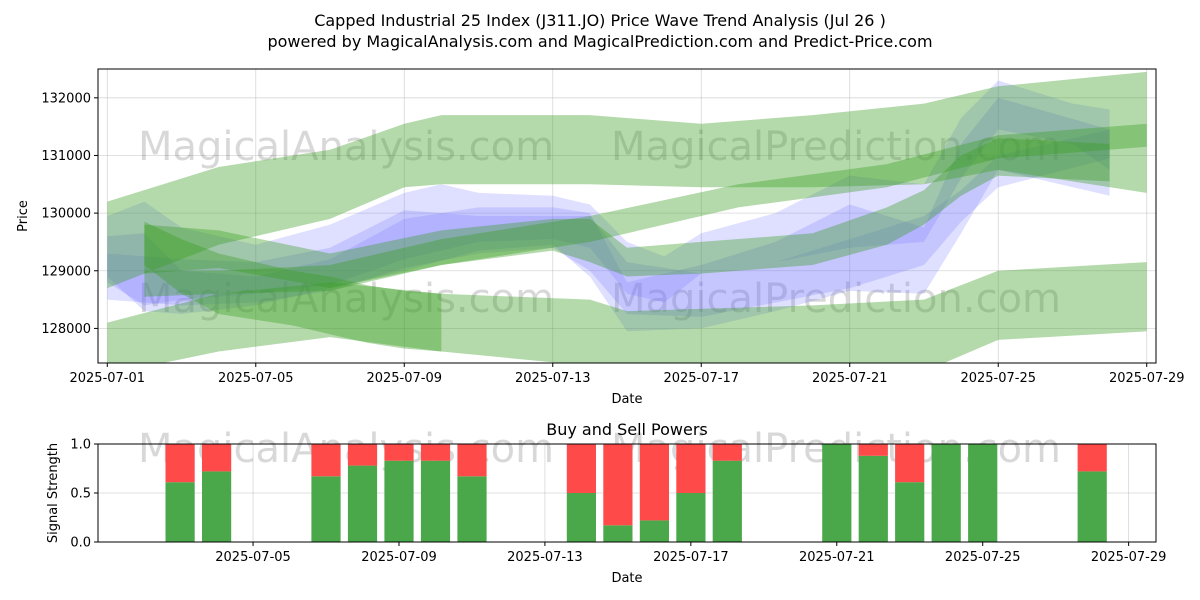 This screenshot has width=1200, height=600. I want to click on signal-y-ticks: 0.0 0.5 1.0, so click(84, 494).